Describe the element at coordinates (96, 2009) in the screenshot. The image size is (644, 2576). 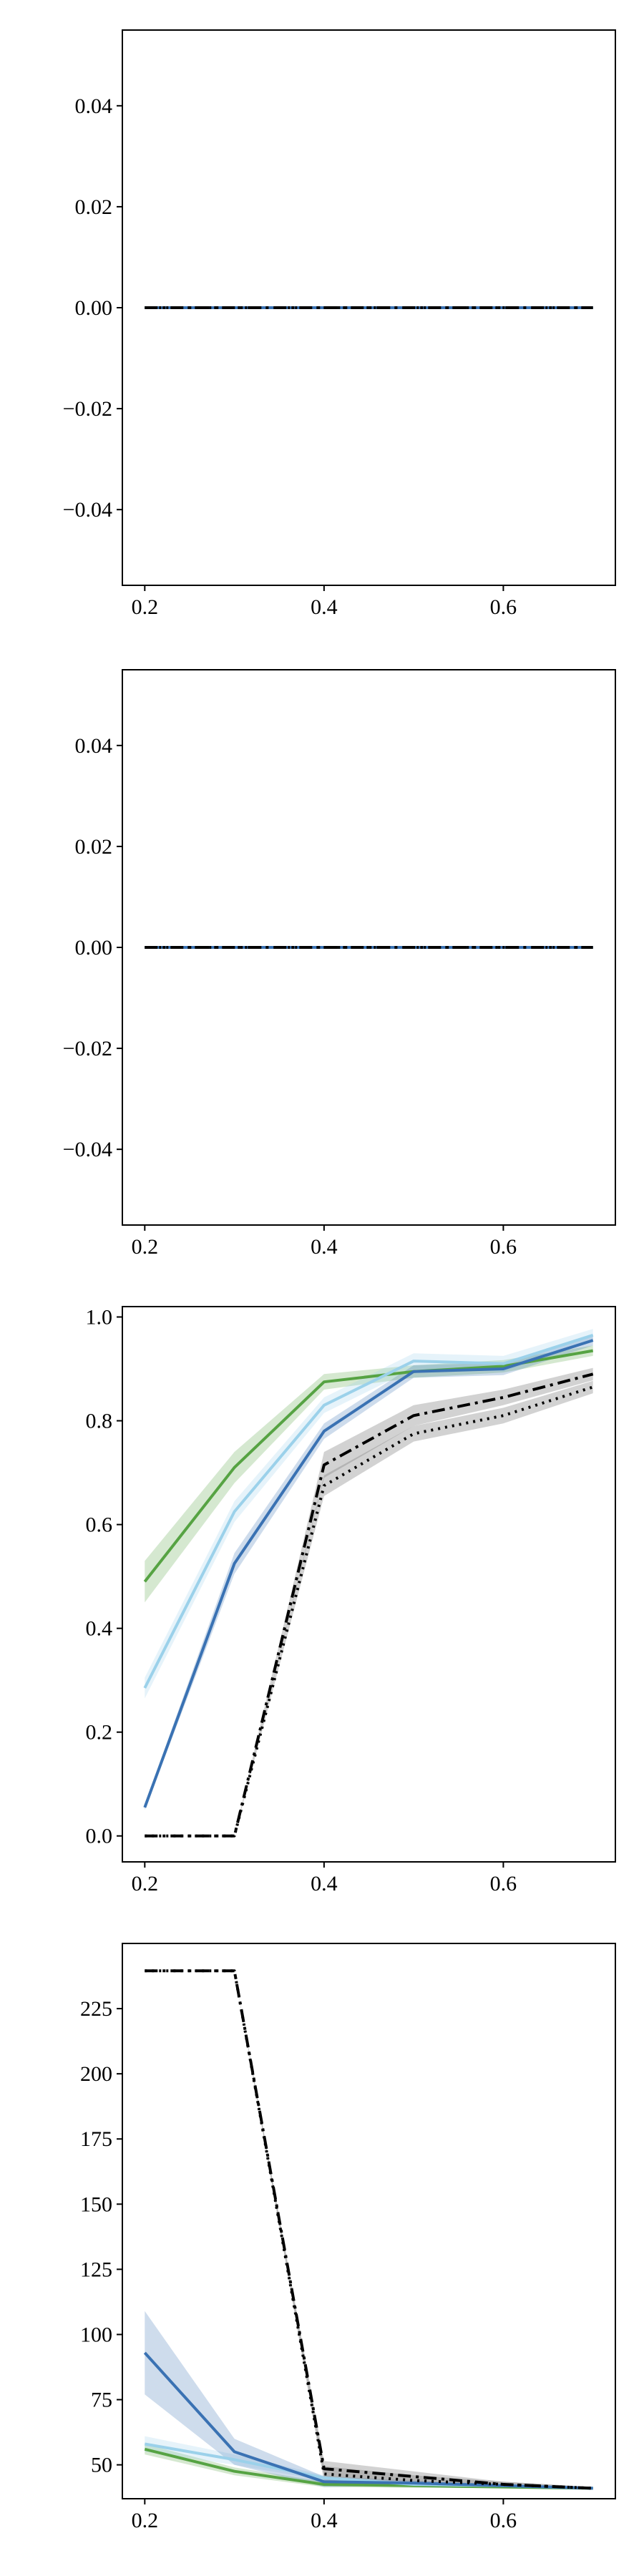
I see `y-tick-label: 225` at that location.